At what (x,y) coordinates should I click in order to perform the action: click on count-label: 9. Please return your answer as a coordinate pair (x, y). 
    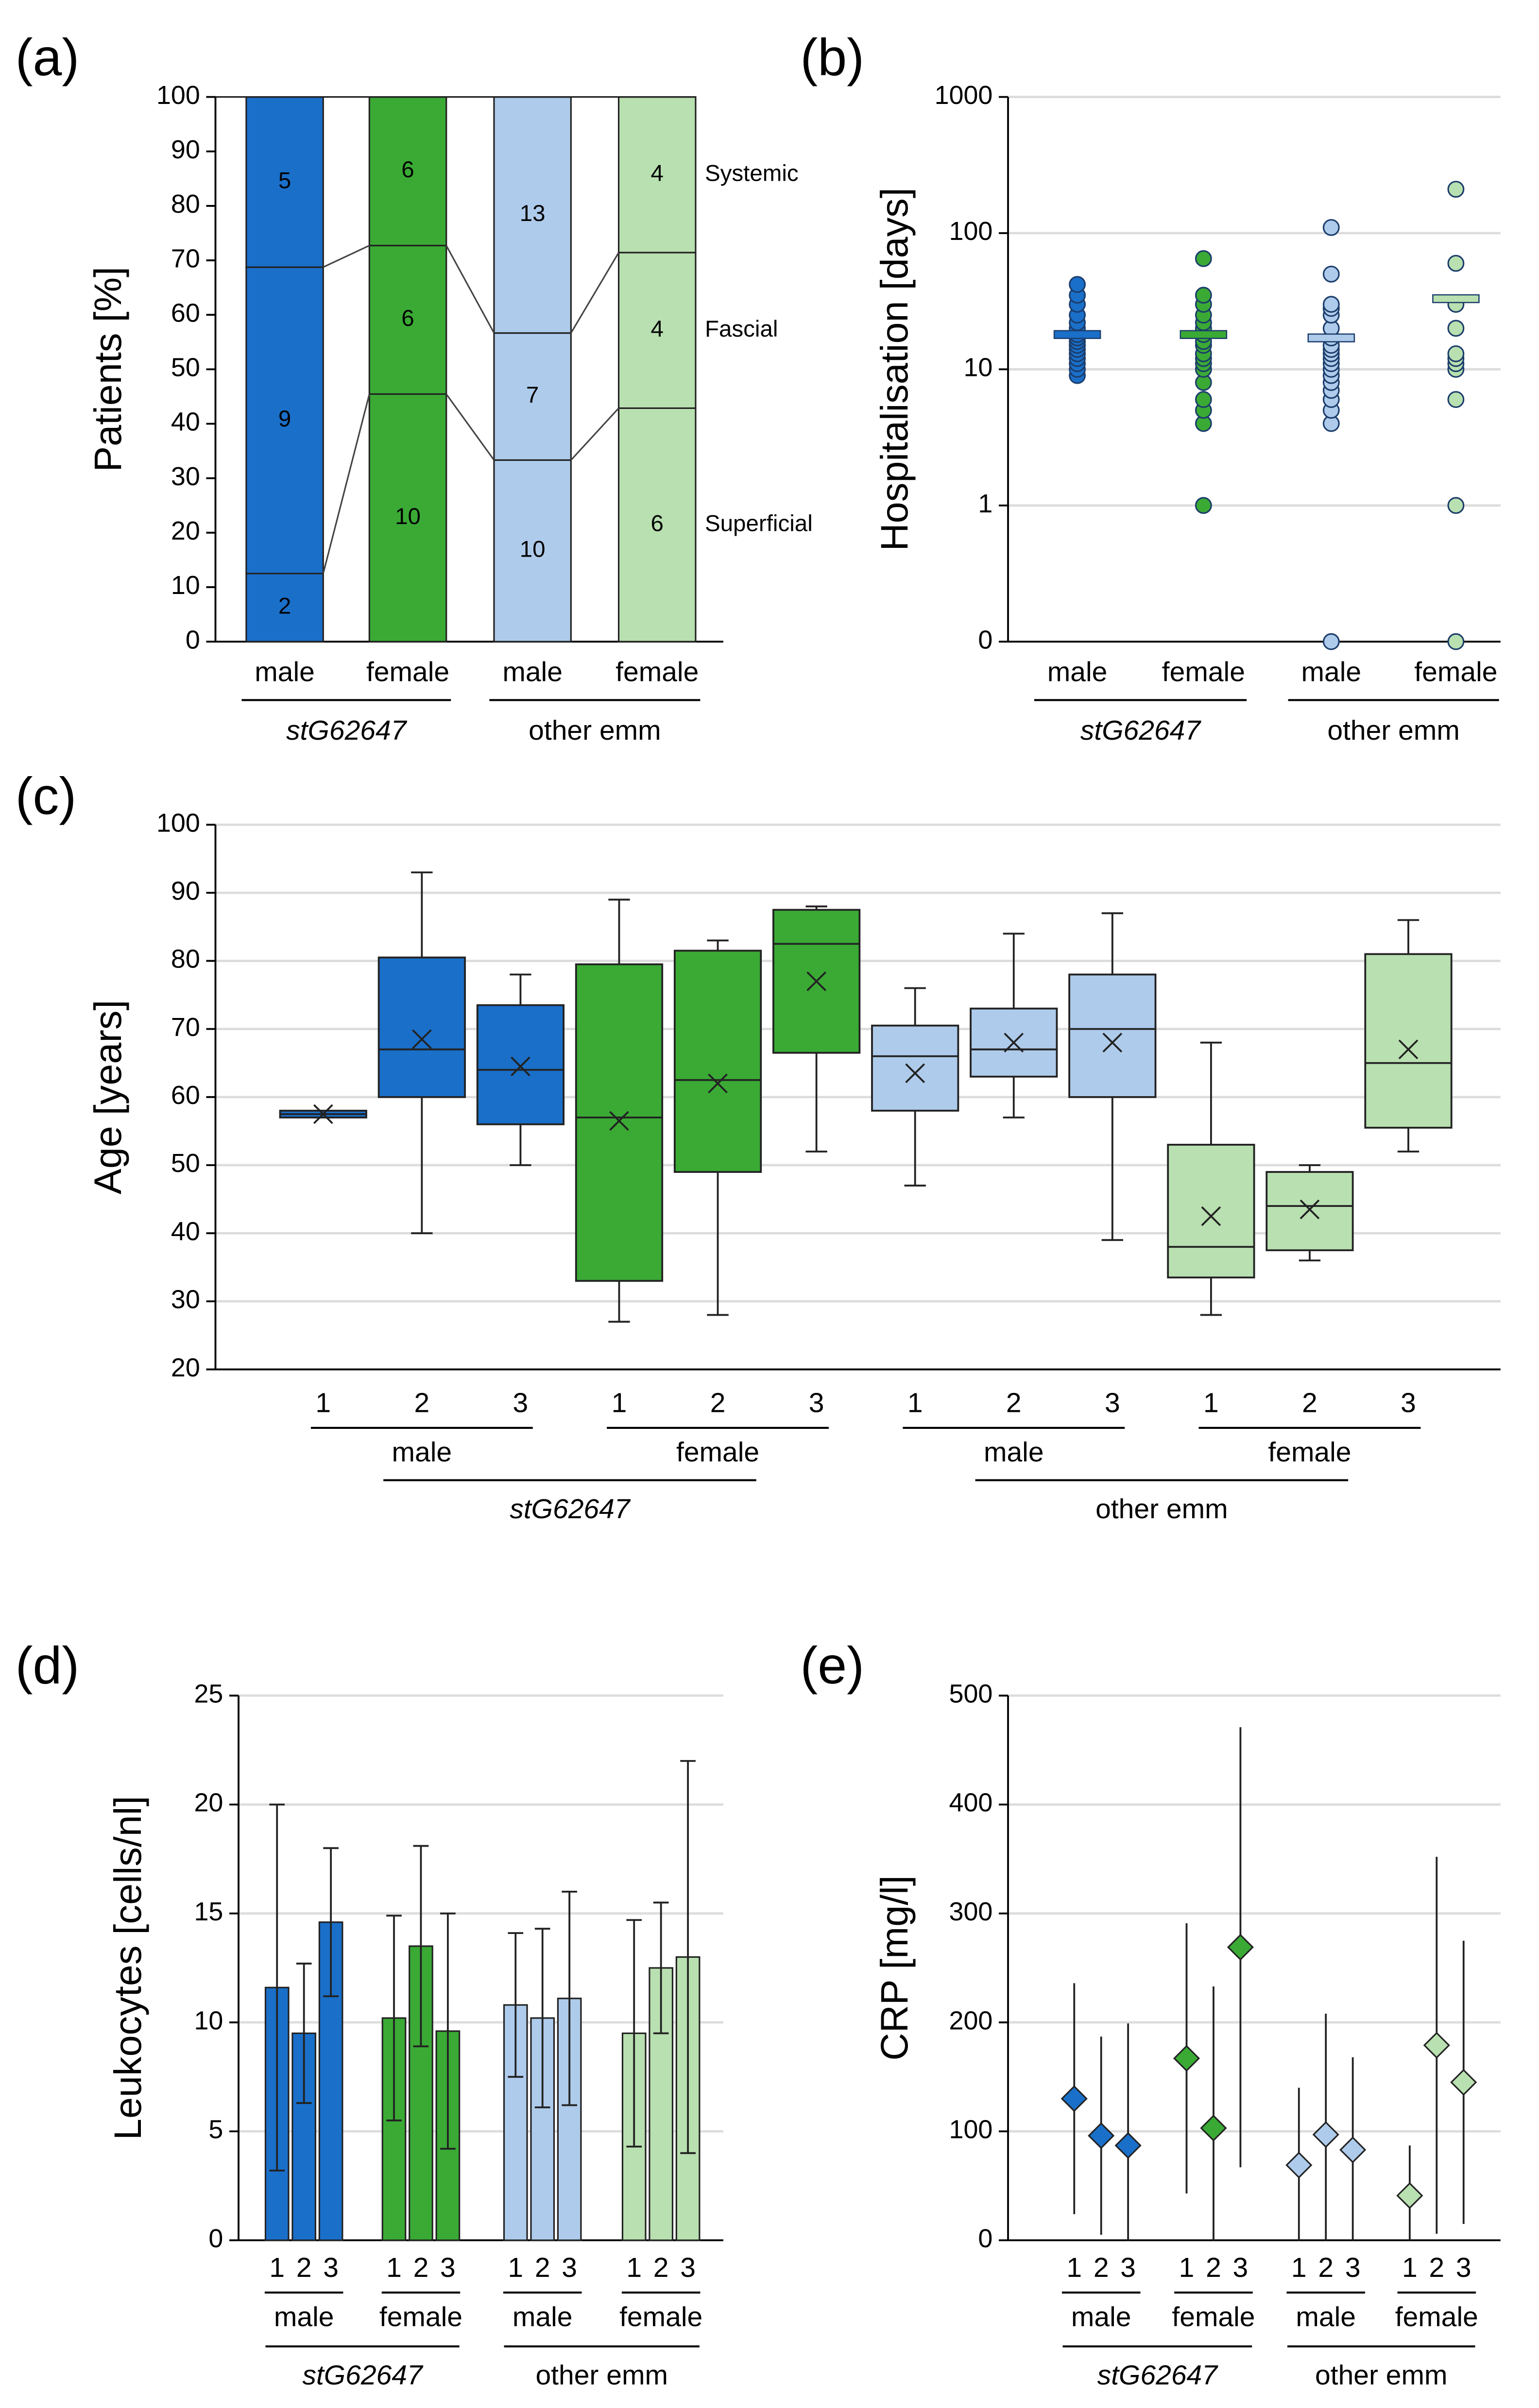
    Looking at the image, I should click on (284, 419).